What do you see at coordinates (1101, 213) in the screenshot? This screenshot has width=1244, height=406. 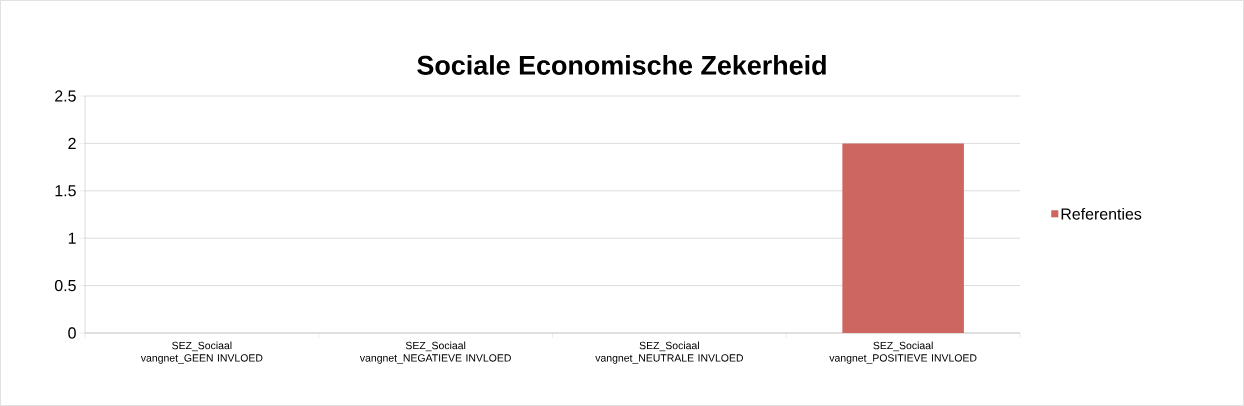 I see `legend-label: Referenties` at bounding box center [1101, 213].